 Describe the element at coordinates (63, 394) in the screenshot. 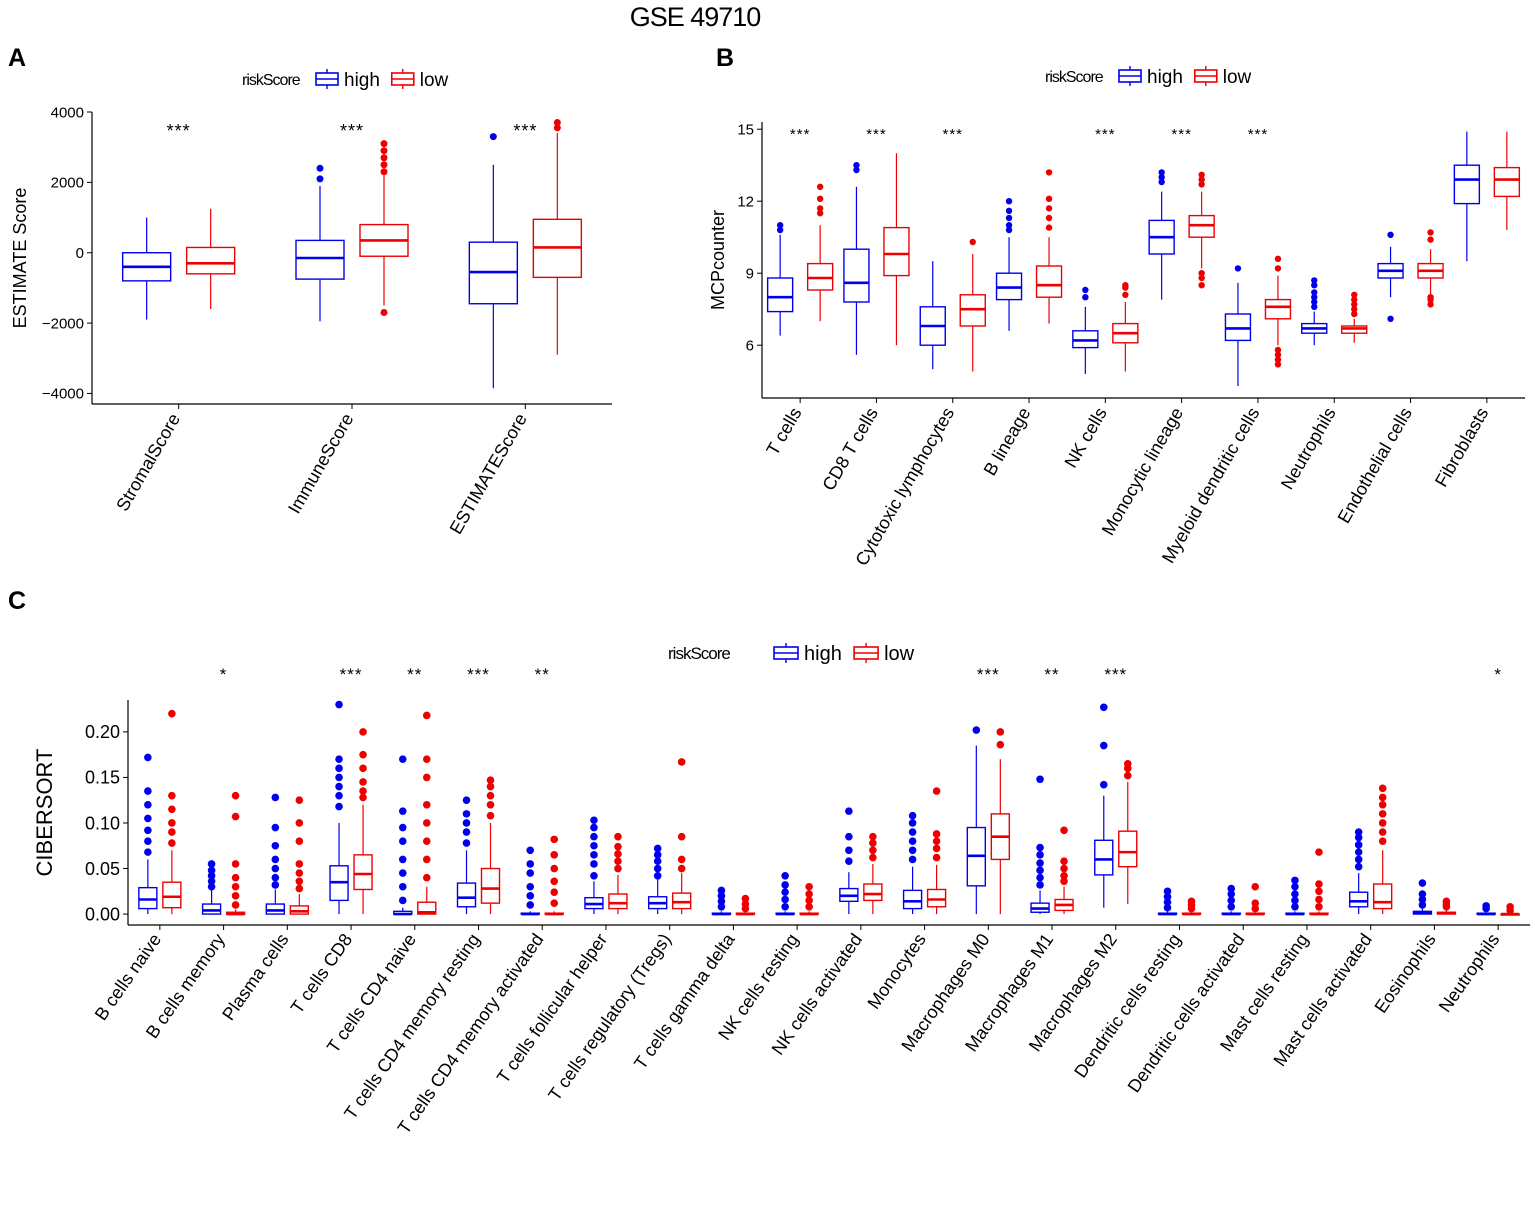

I see `y-tick-label: −4000` at that location.